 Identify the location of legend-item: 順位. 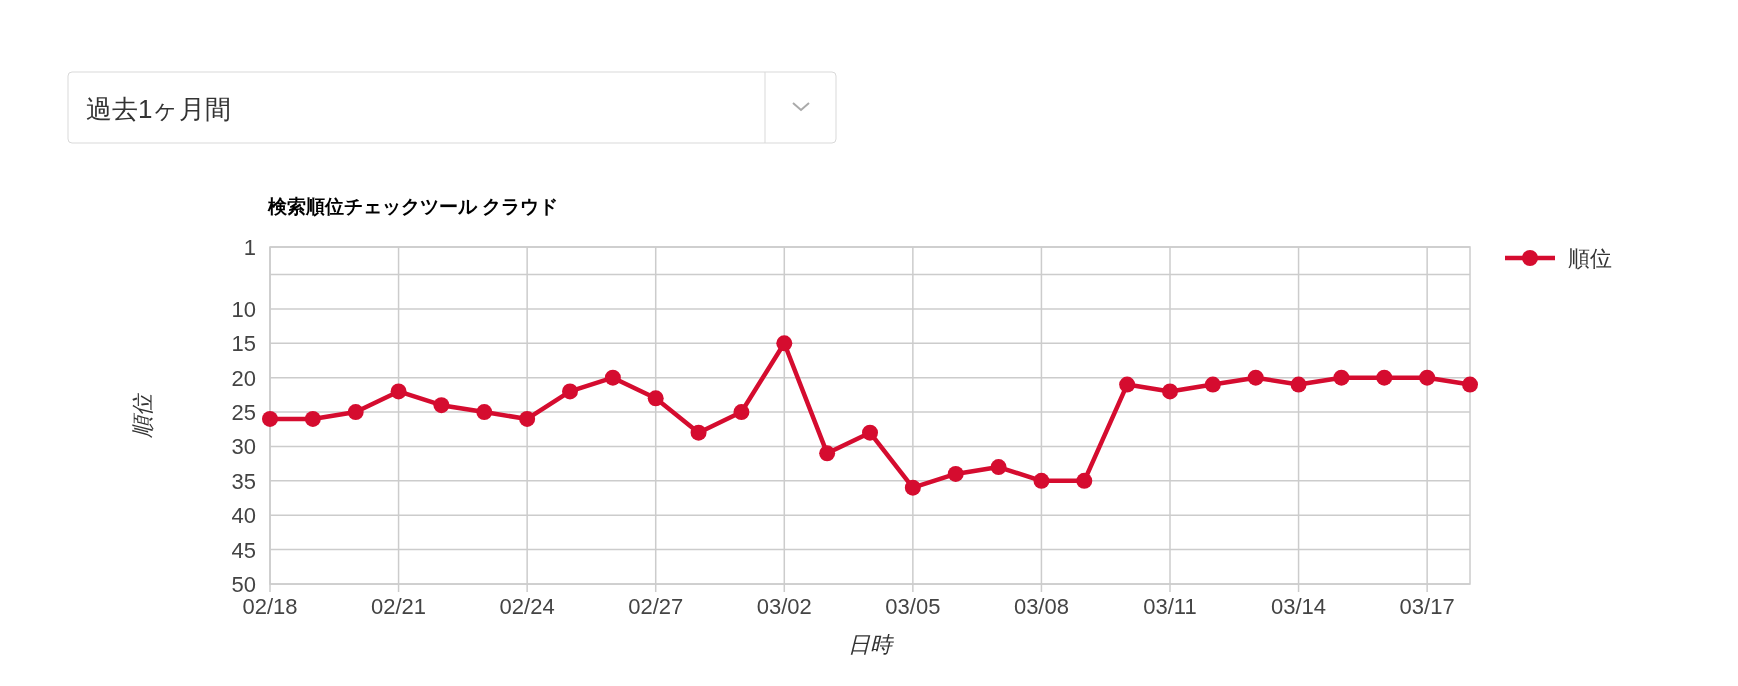
(1558, 258).